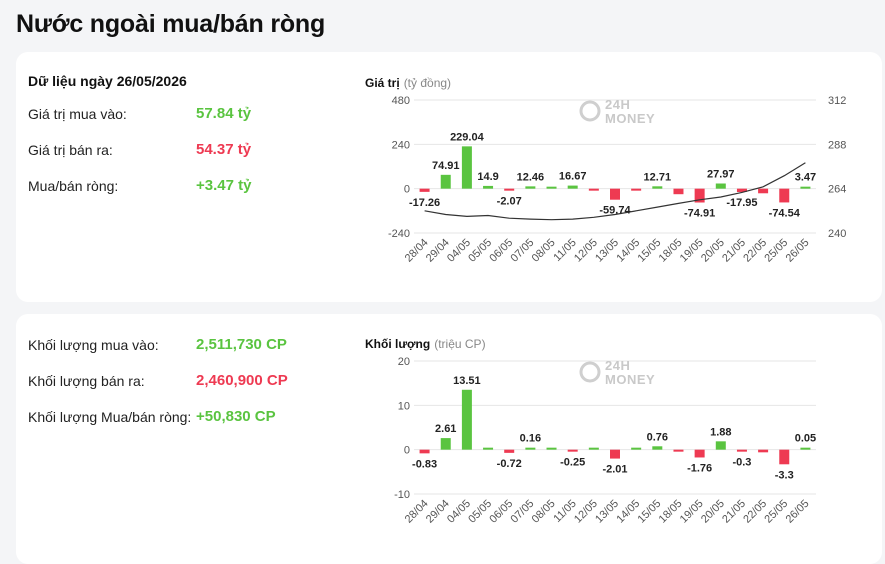  I want to click on x-tick-label: 29/04, so click(438, 512).